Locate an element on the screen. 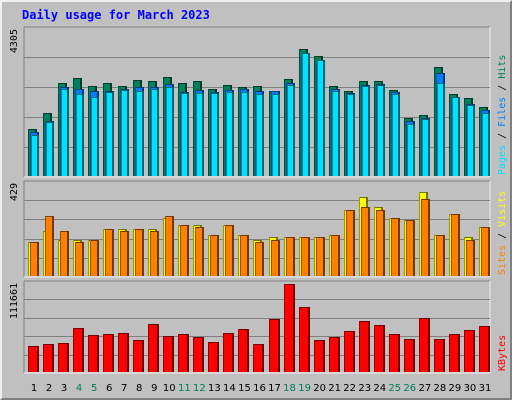 The image size is (512, 400). legend-entry-files: Files is located at coordinates (502, 112).